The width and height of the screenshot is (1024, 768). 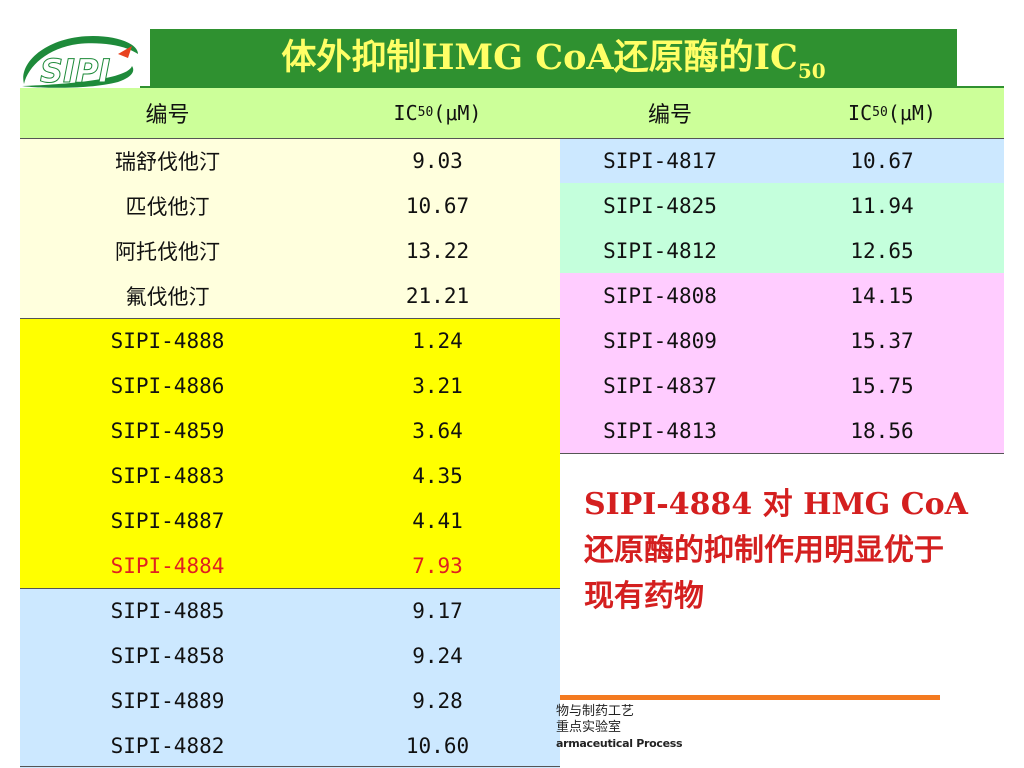 What do you see at coordinates (882, 340) in the screenshot?
I see `ic50-value: 15.37` at bounding box center [882, 340].